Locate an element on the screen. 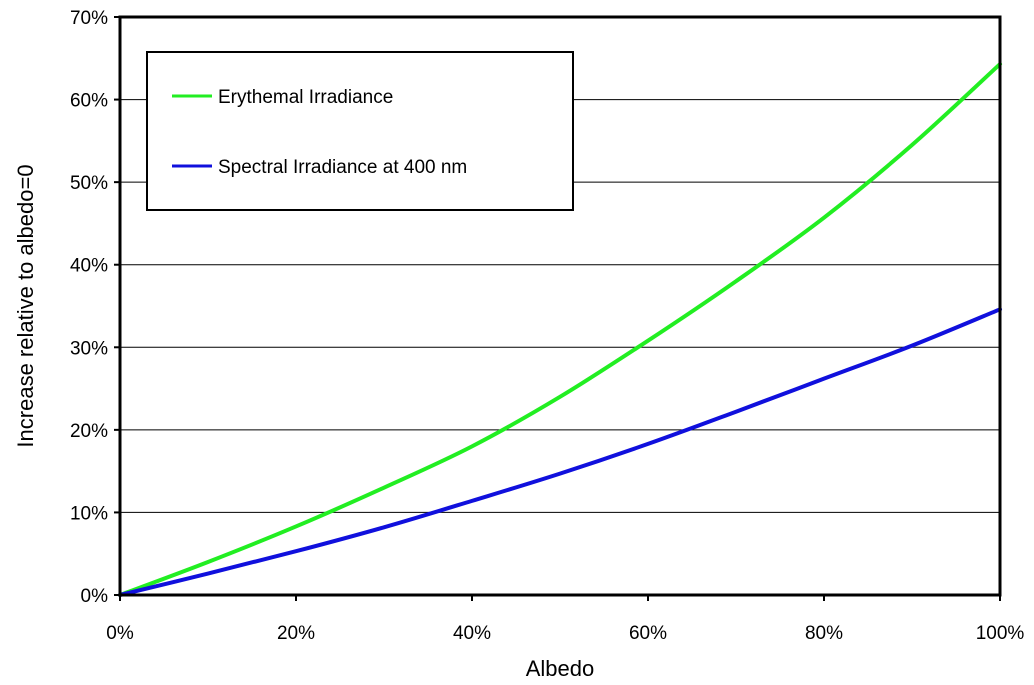  y-axis-title: Increase relative to albedo=0 is located at coordinates (25, 305).